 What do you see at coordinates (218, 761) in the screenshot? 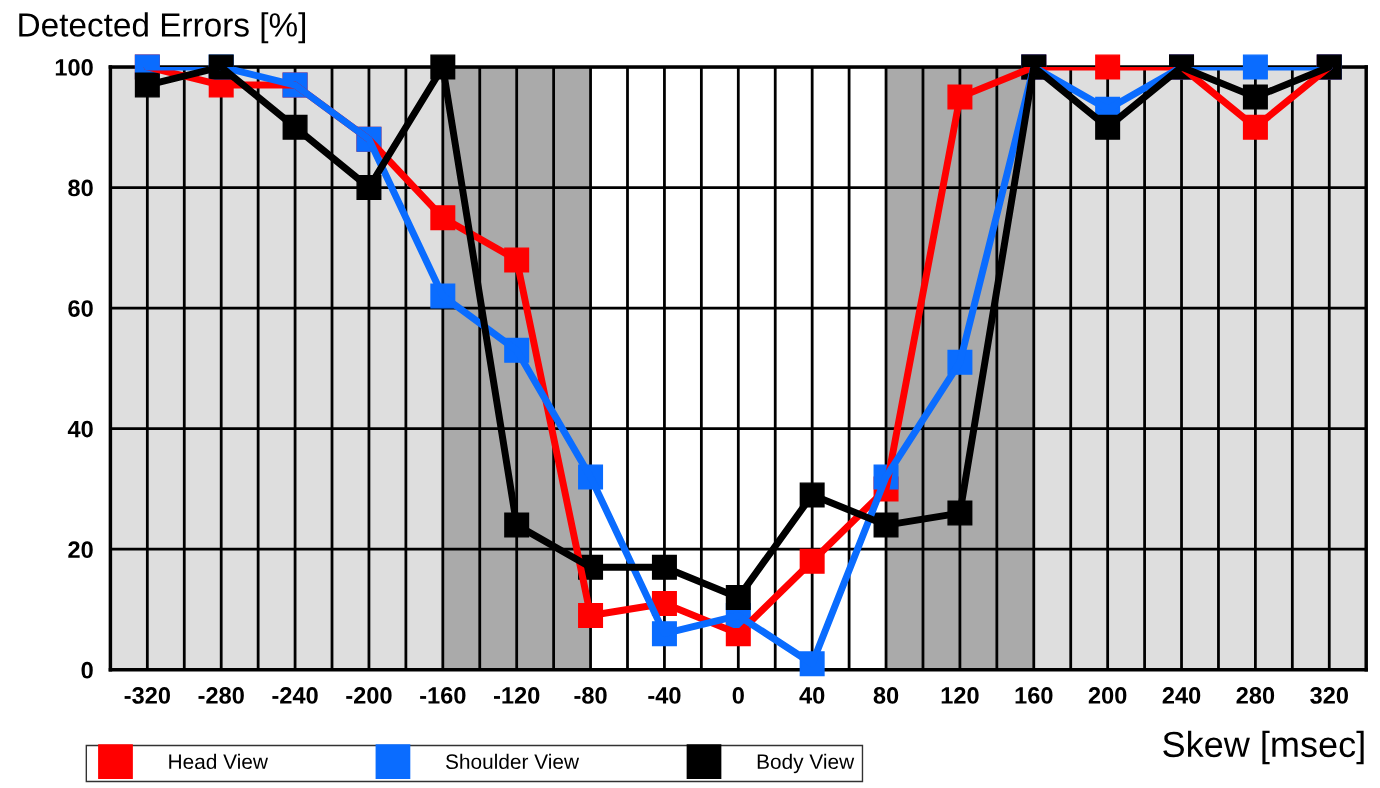
I see `legend-label: Head View` at bounding box center [218, 761].